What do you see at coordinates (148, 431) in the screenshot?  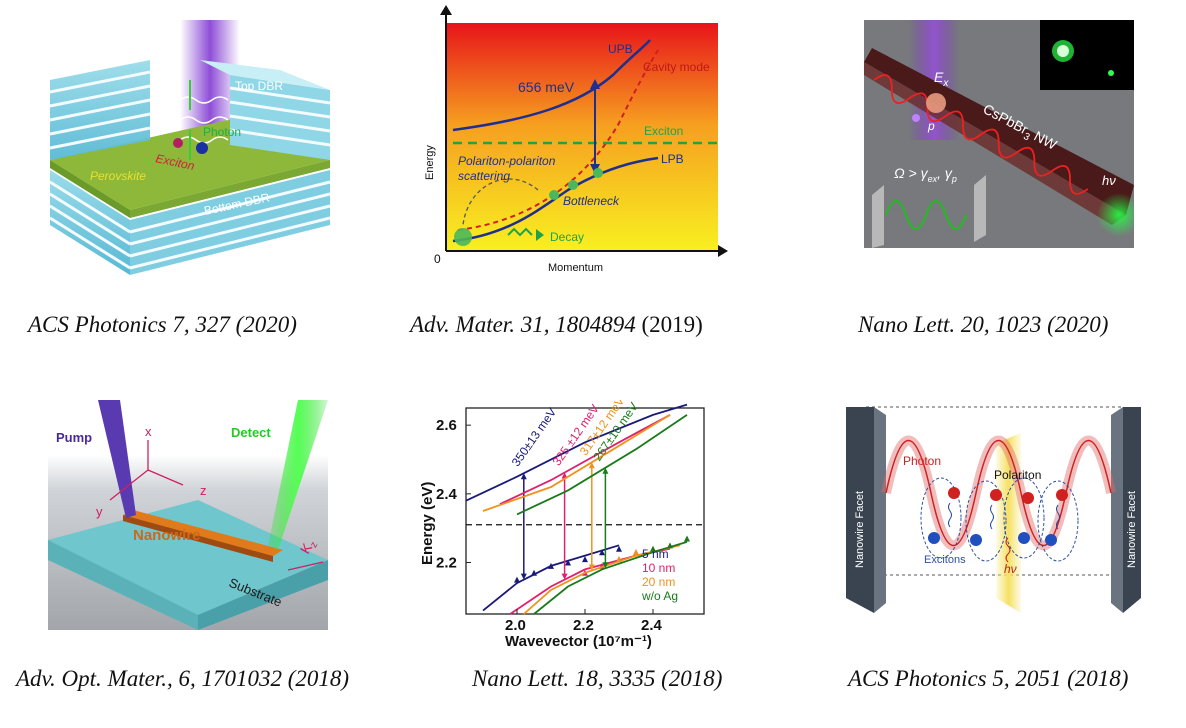 I see `axis-x-label: x` at bounding box center [148, 431].